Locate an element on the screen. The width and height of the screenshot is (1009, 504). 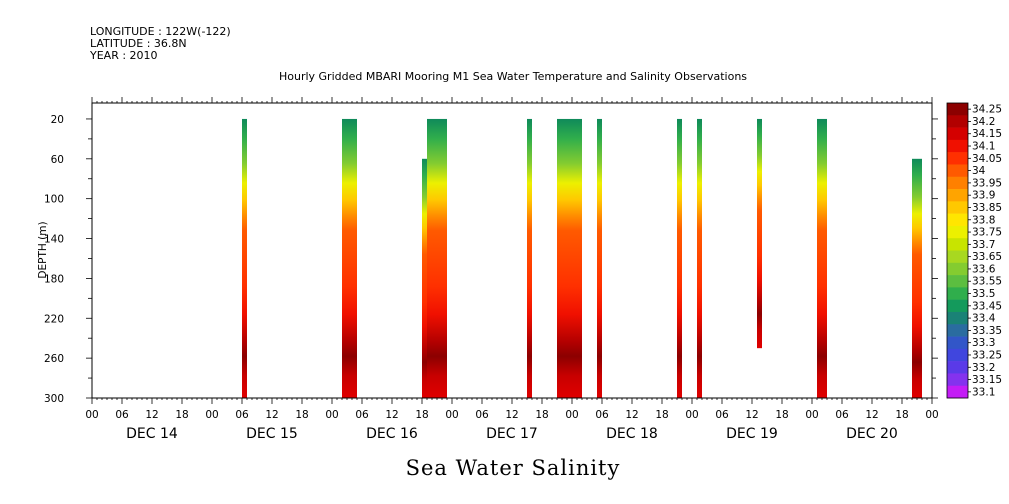
y-tick-label: 180 is located at coordinates (54, 279).